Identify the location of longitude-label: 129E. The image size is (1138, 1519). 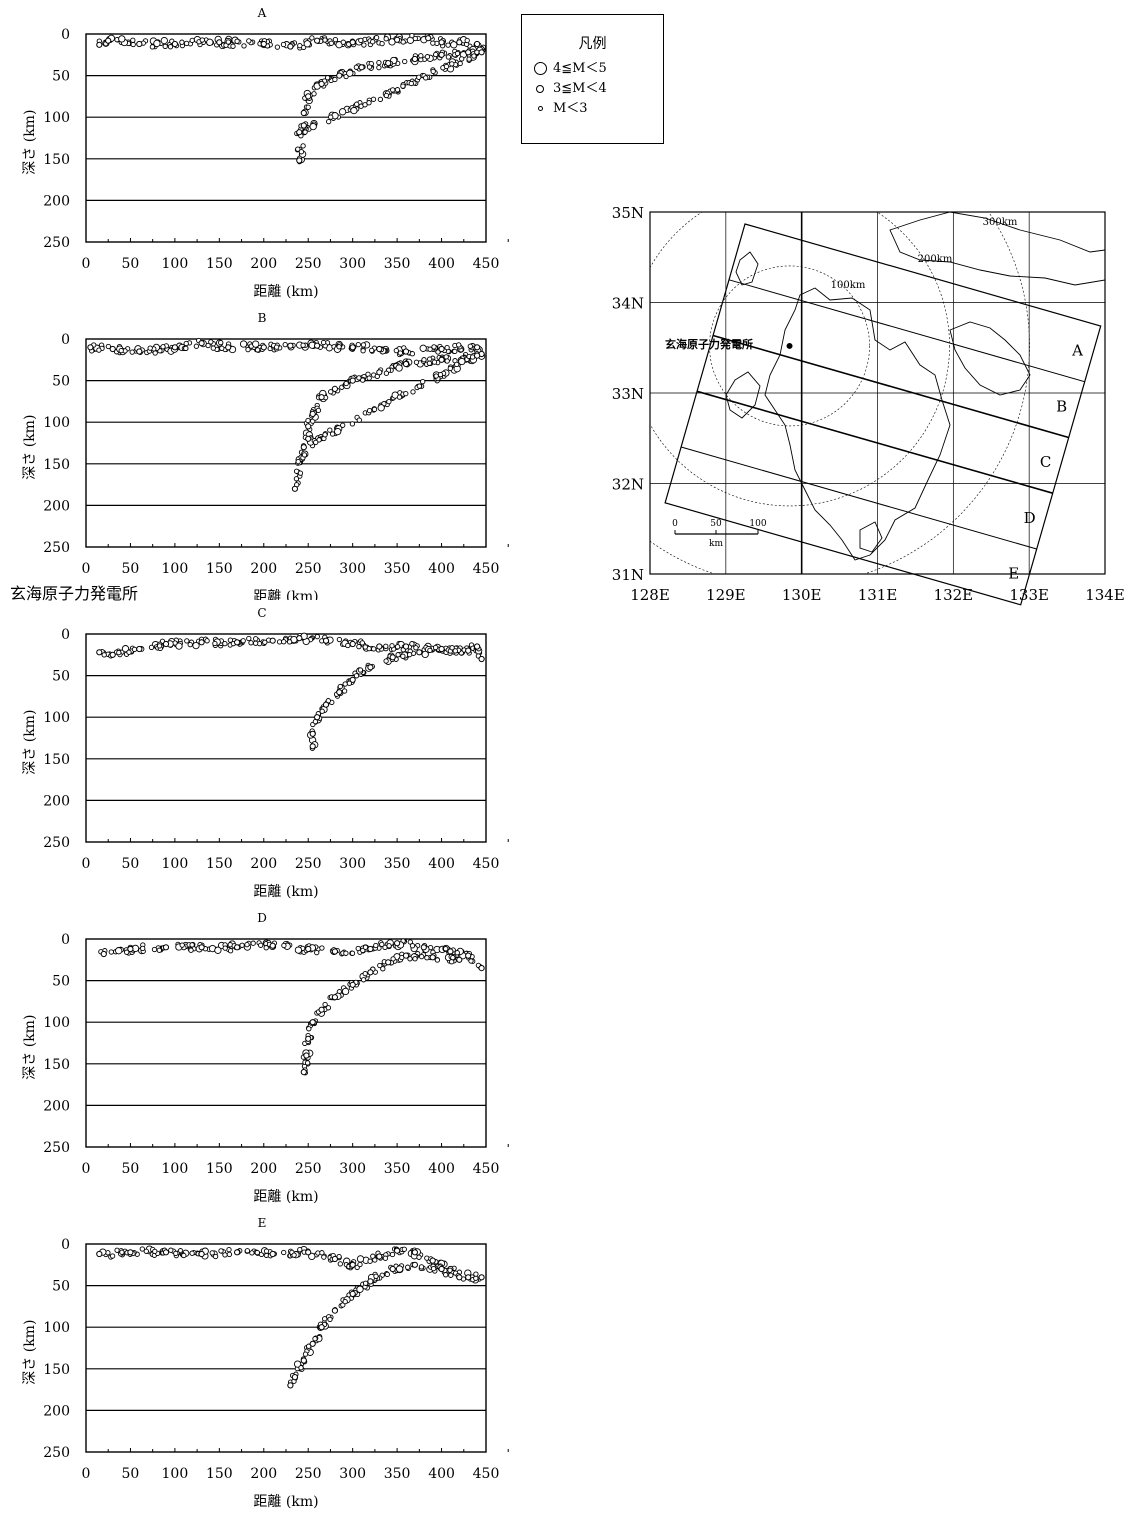
(726, 595).